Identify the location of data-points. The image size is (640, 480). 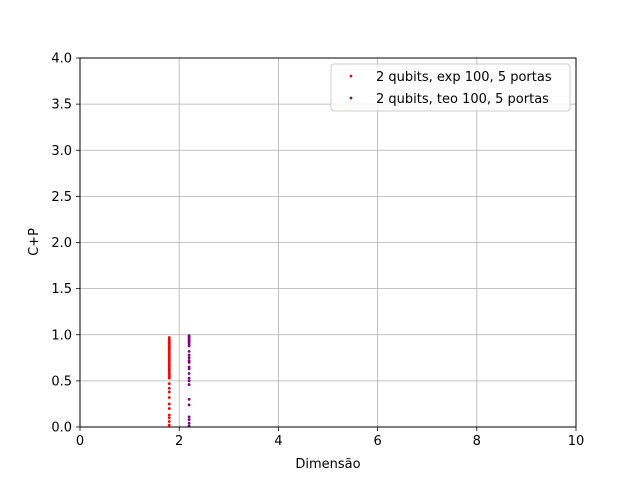
(179, 381).